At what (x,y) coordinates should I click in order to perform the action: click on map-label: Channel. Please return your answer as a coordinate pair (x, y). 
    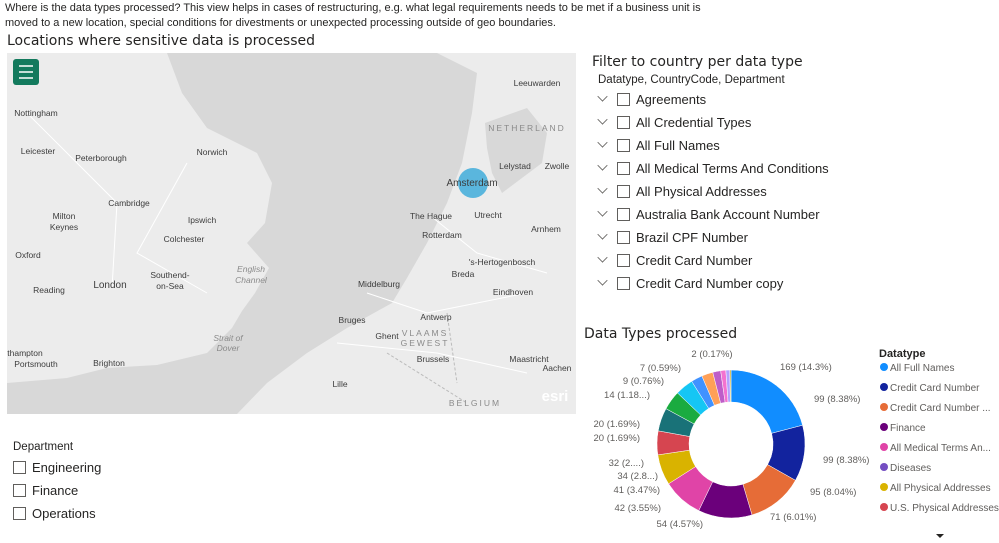
    Looking at the image, I should click on (251, 280).